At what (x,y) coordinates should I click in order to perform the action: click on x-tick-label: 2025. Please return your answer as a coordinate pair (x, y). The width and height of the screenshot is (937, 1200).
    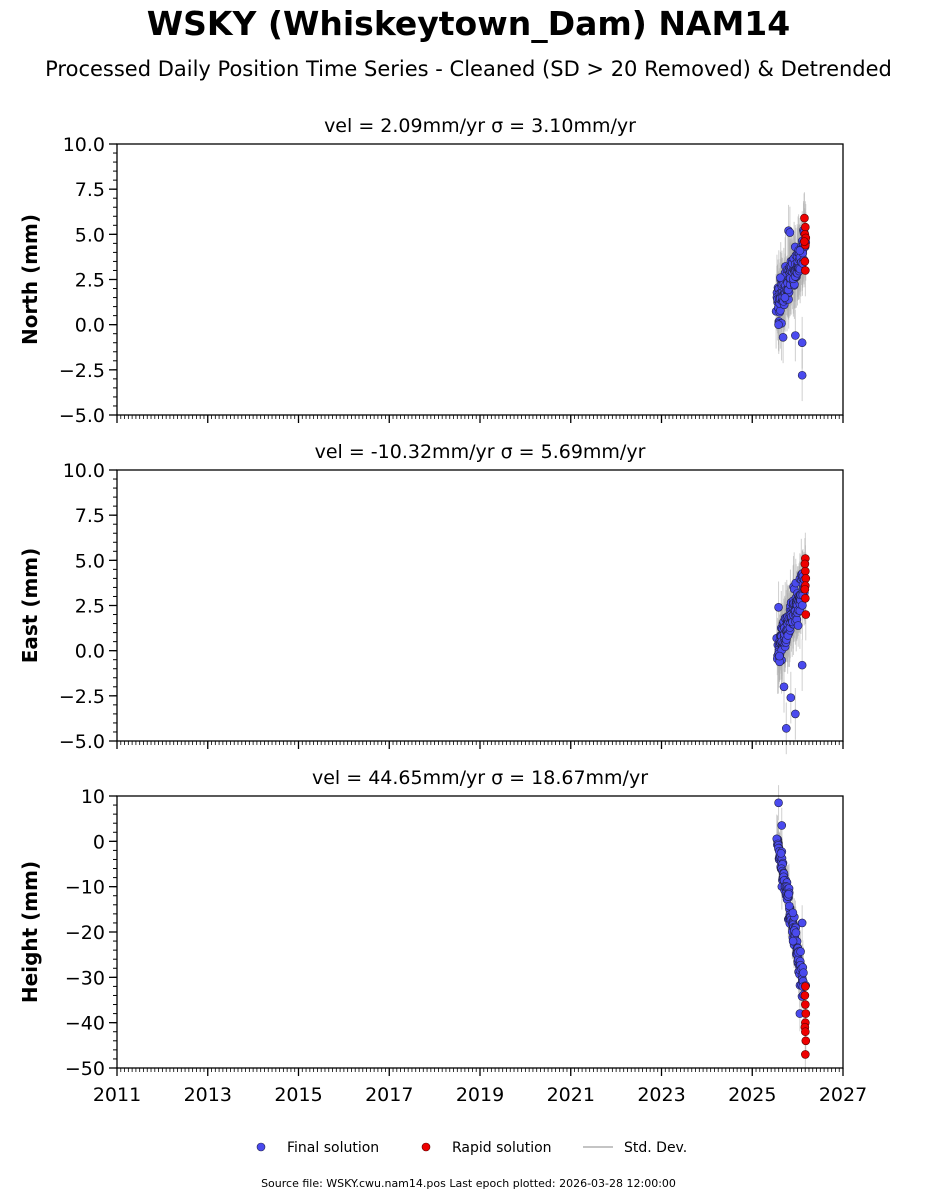
    Looking at the image, I should click on (752, 1095).